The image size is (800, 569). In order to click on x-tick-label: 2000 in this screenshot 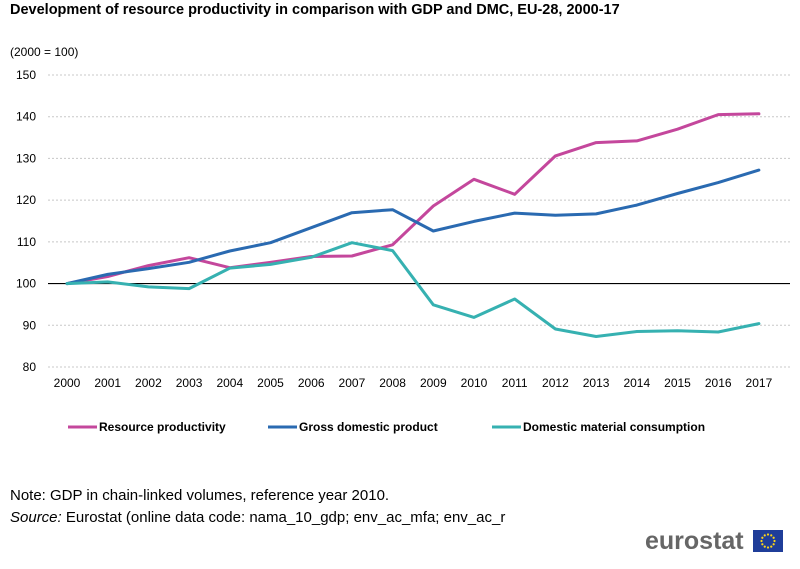, I will do `click(67, 383)`.